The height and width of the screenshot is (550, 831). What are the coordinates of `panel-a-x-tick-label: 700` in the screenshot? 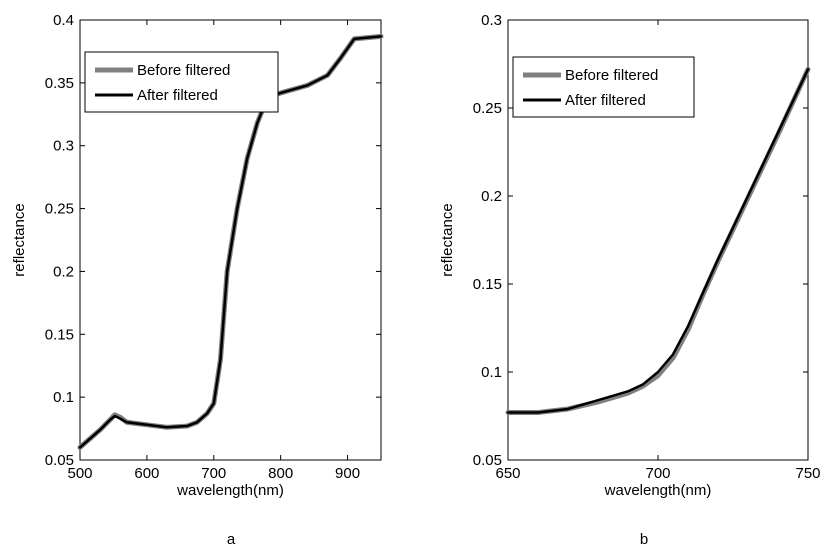 It's located at (213, 473).